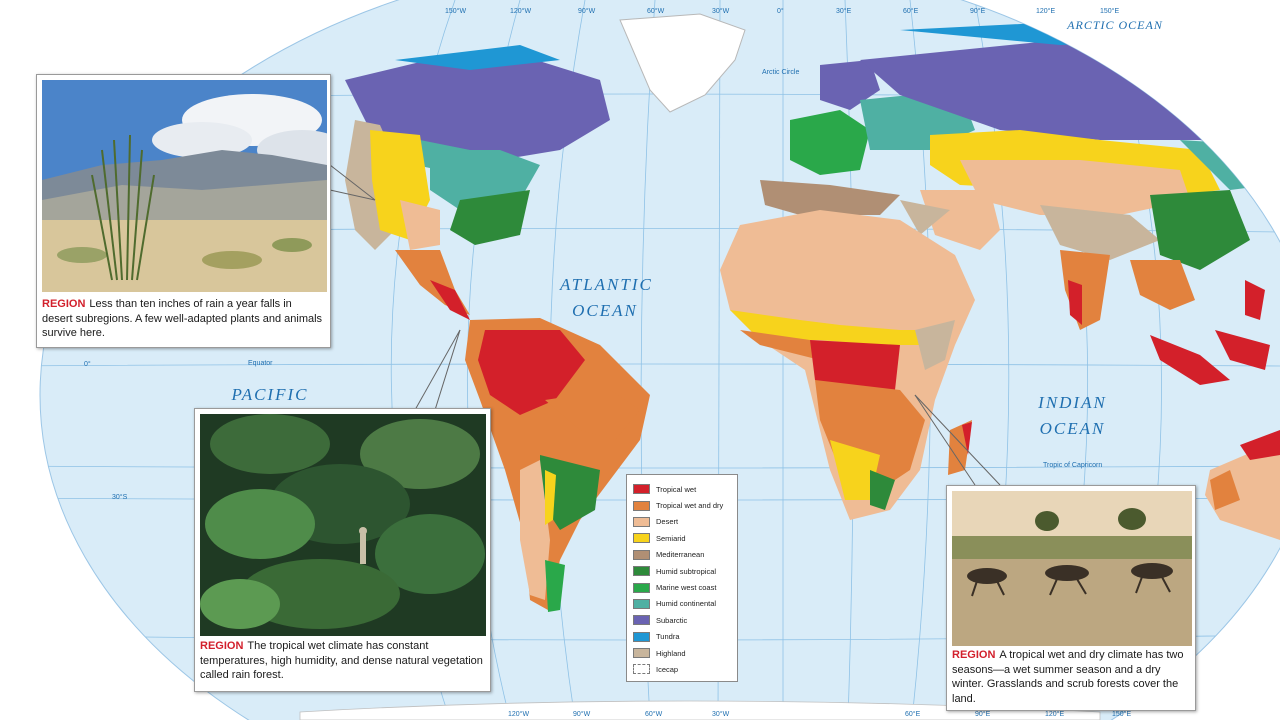 The height and width of the screenshot is (720, 1280). What do you see at coordinates (913, 714) in the screenshot?
I see `lon-bottom-60e: 60°E` at bounding box center [913, 714].